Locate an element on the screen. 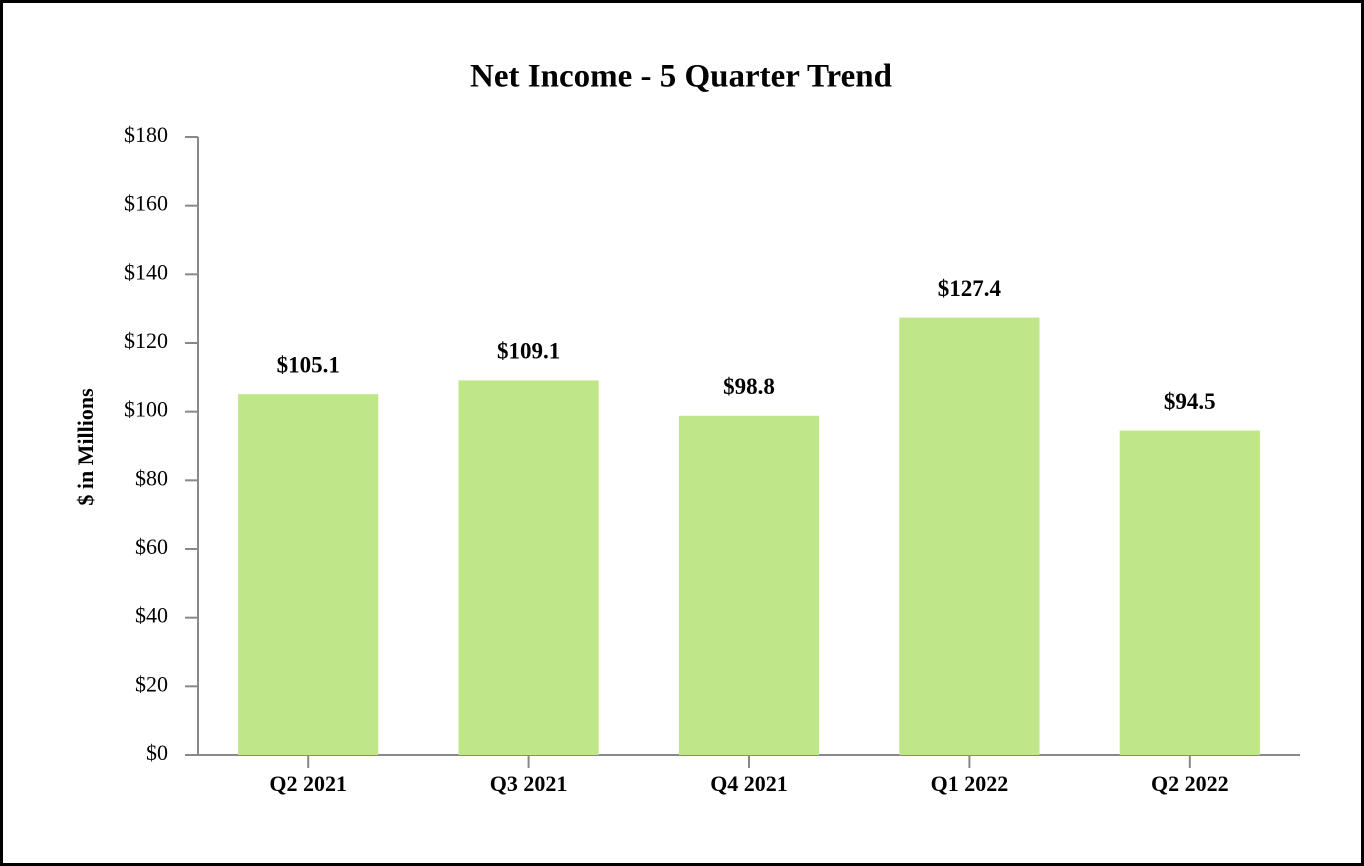  y-tick-label: $140 is located at coordinates (146, 271).